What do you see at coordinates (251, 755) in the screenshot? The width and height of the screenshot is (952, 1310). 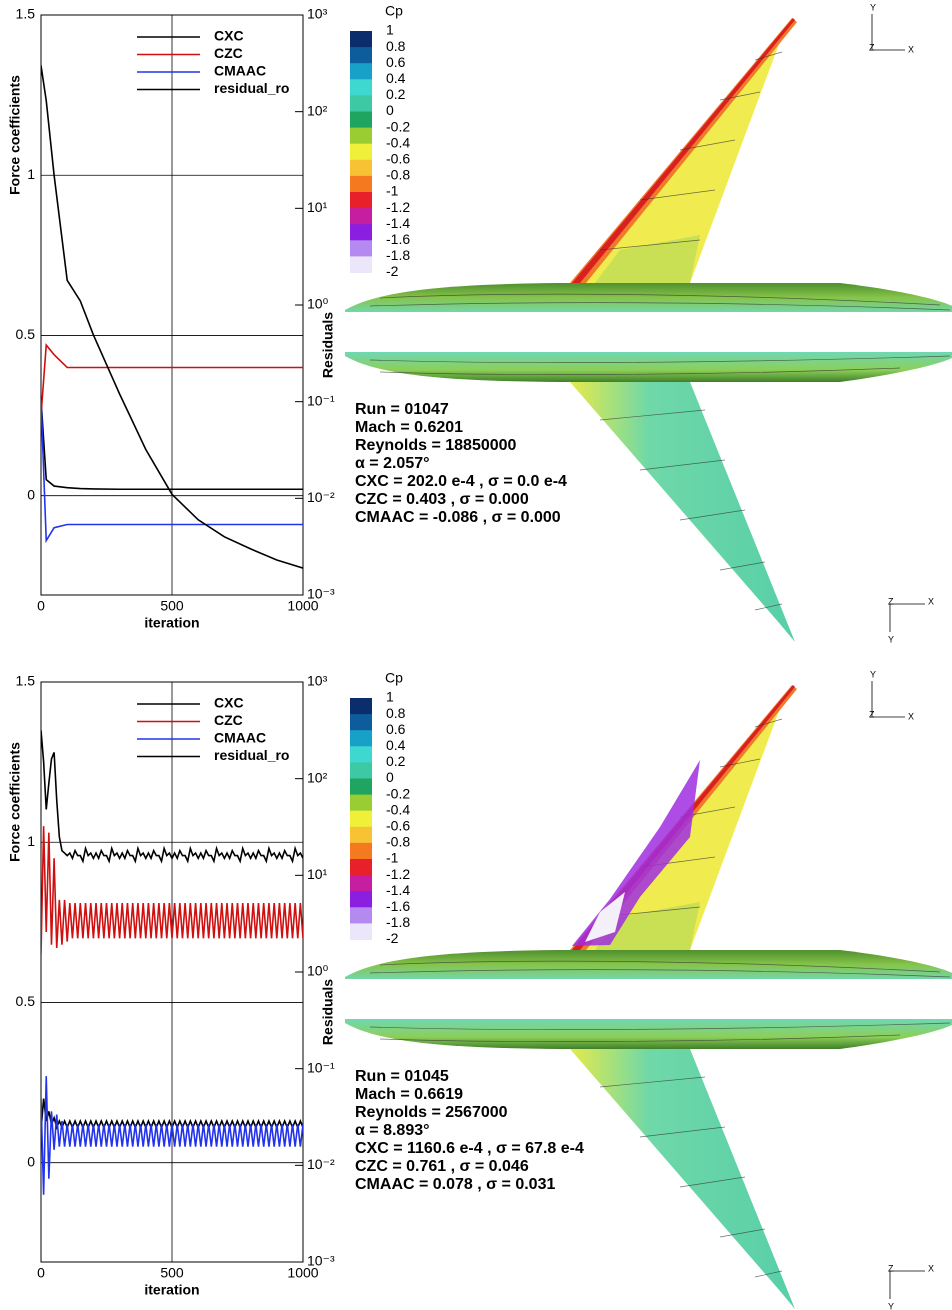 I see `legend-label: residual_ro` at bounding box center [251, 755].